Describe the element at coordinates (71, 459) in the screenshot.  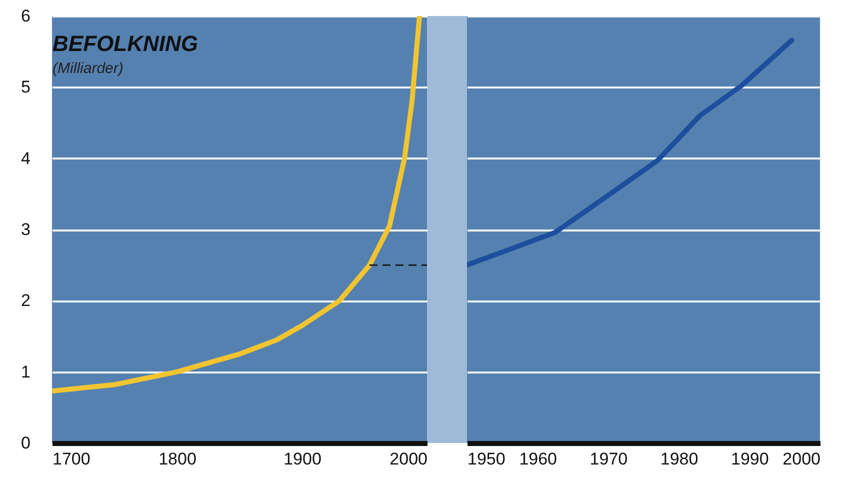
I see `x-tick-label: 1700` at that location.